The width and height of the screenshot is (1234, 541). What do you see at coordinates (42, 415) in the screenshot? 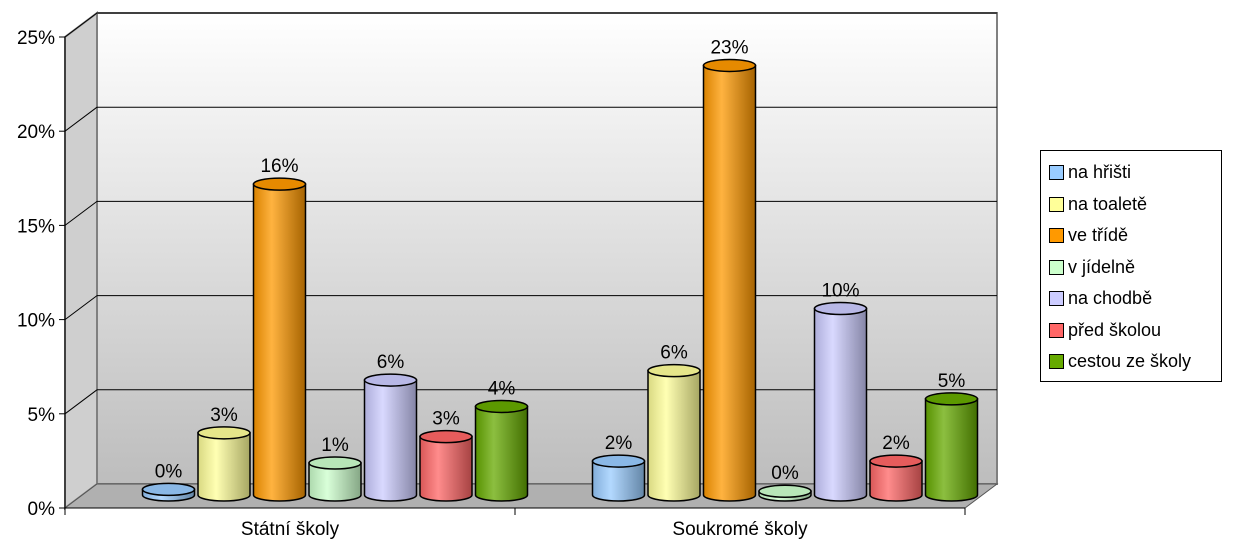
I see `y-tick-label: 5%` at bounding box center [42, 415].